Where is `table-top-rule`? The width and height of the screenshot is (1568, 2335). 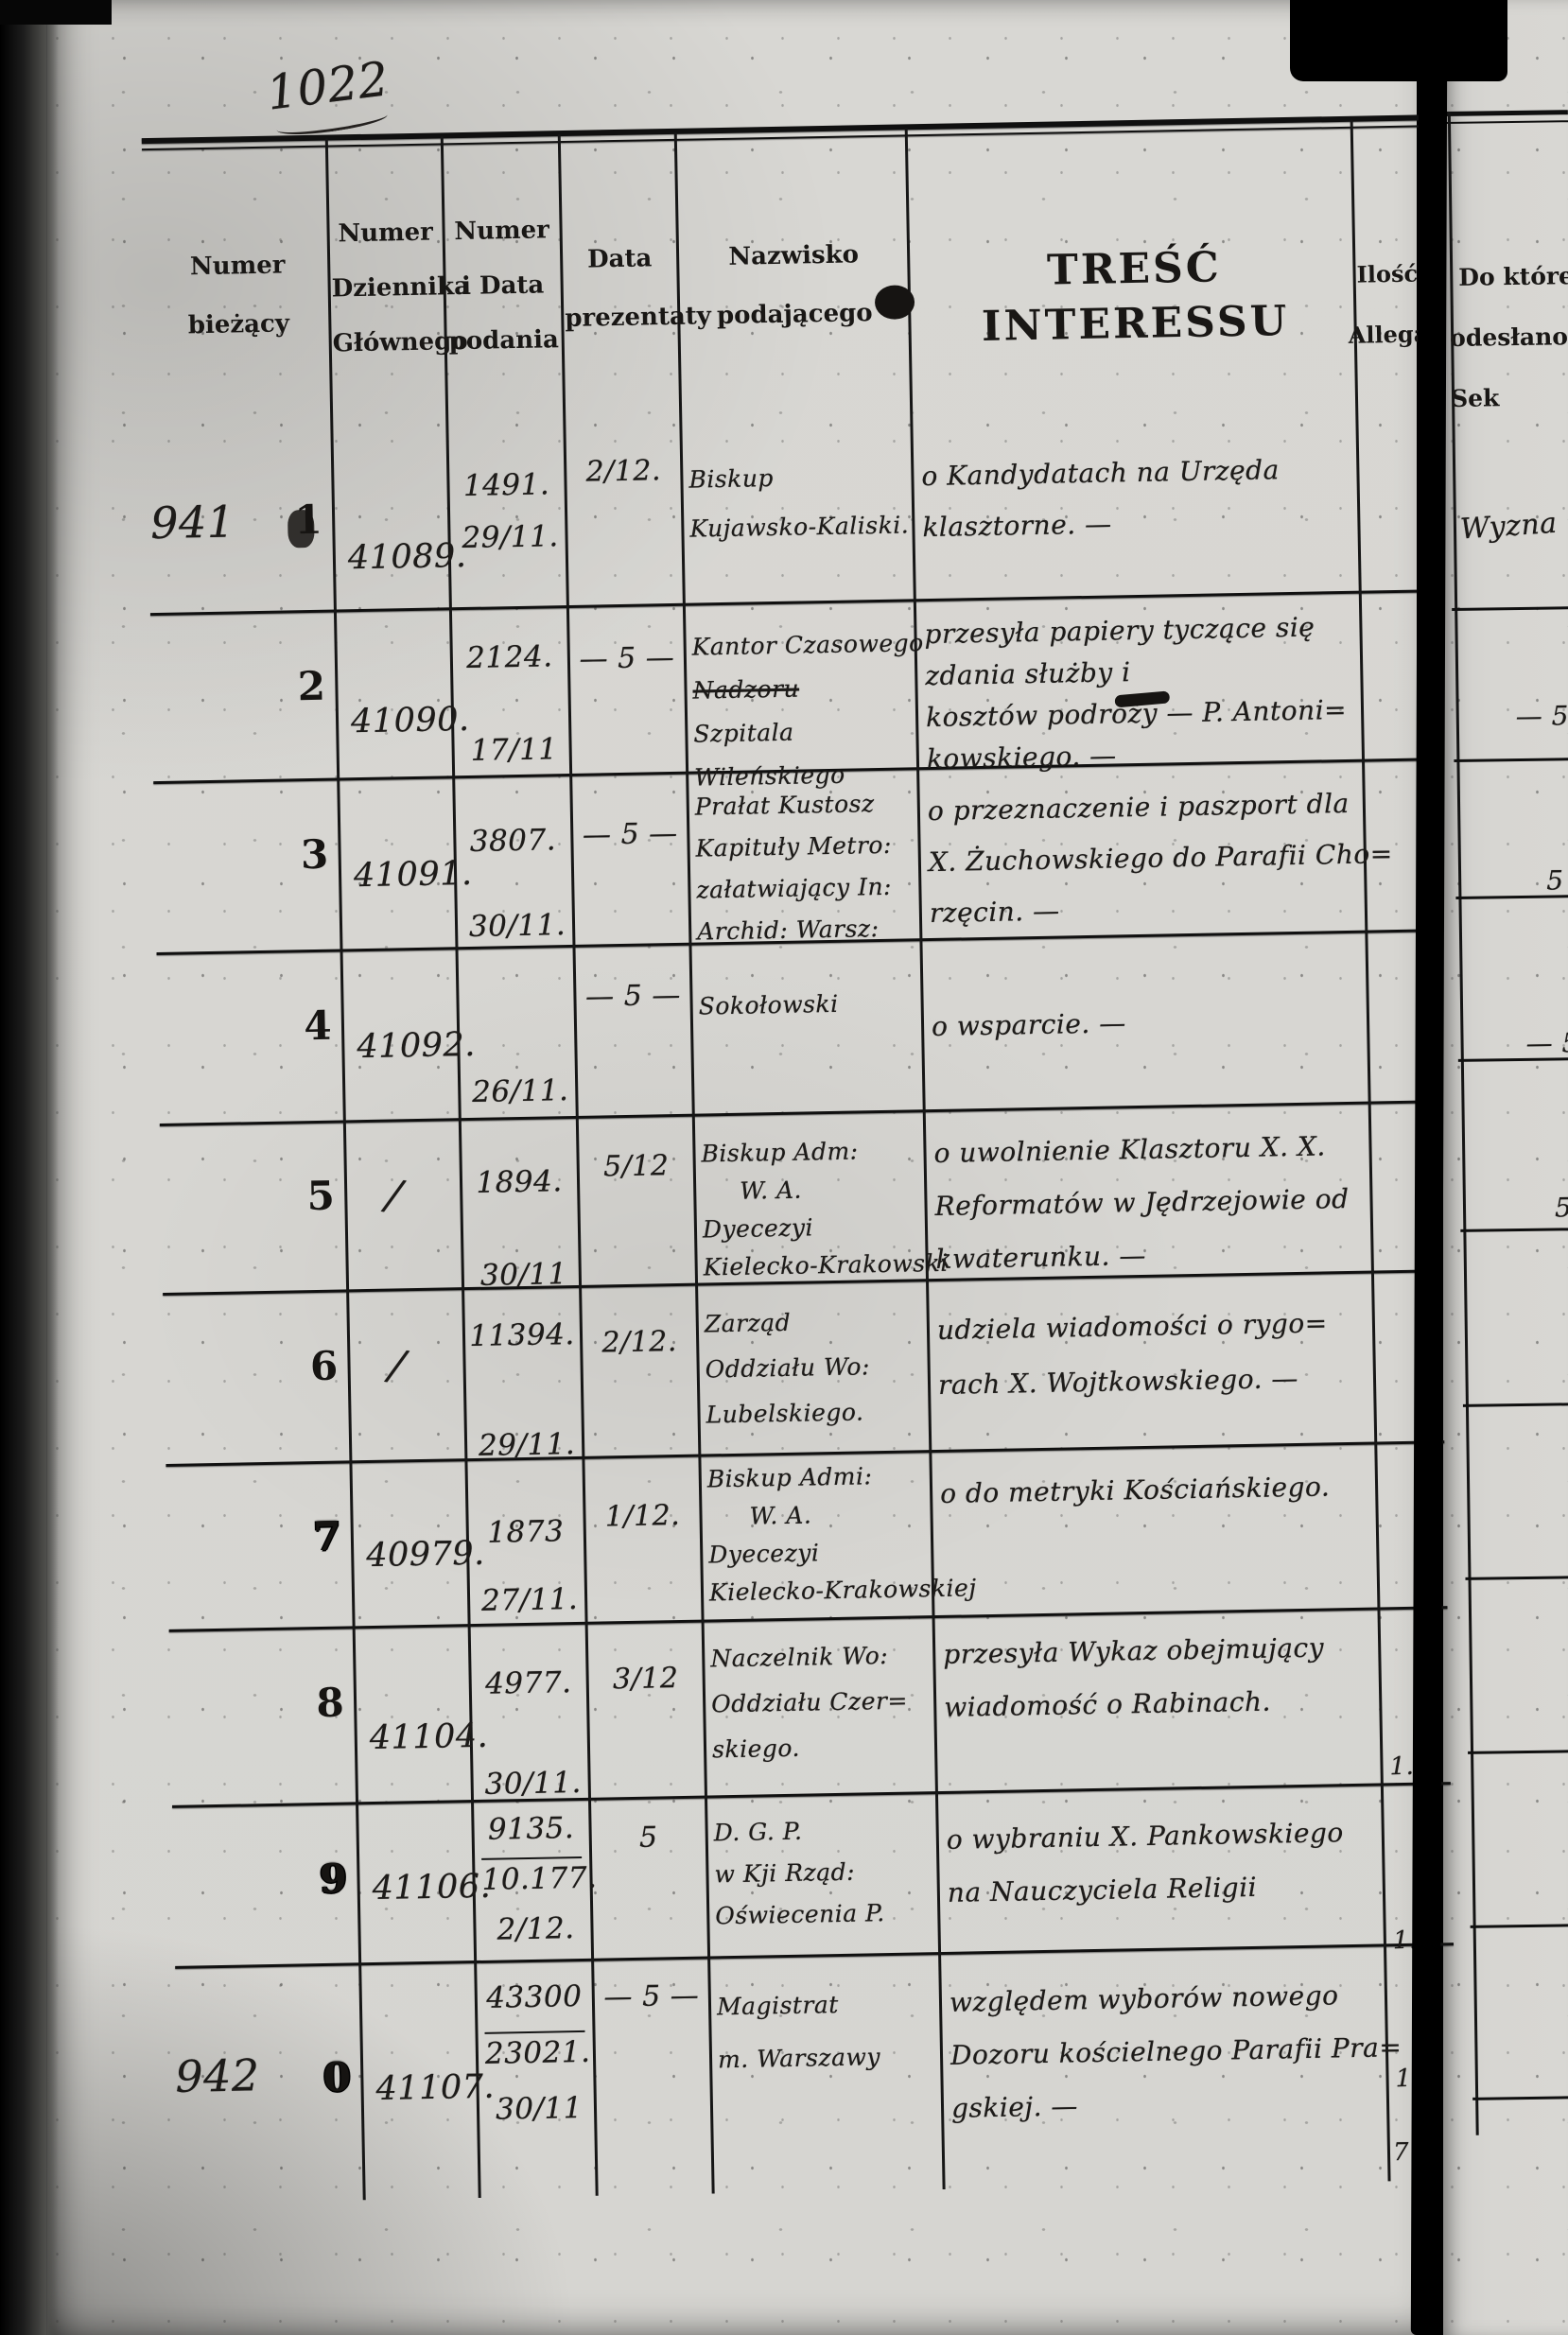 table-top-rule is located at coordinates (1506, 113).